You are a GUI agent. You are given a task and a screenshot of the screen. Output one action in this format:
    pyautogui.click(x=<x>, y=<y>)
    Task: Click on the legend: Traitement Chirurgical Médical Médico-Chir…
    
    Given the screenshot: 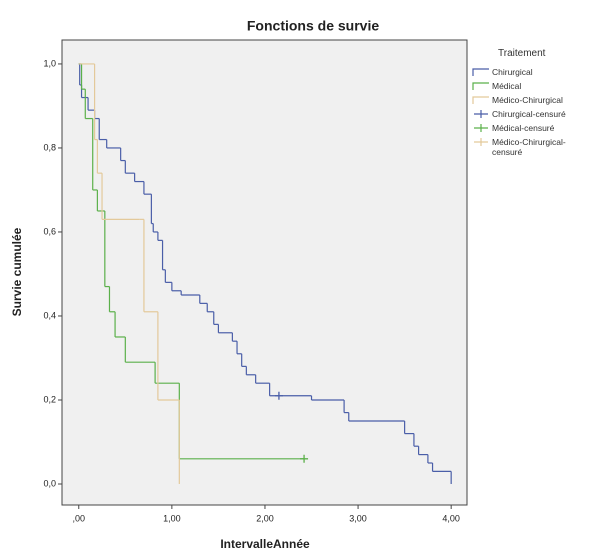 What is the action you would take?
    pyautogui.click(x=528, y=103)
    